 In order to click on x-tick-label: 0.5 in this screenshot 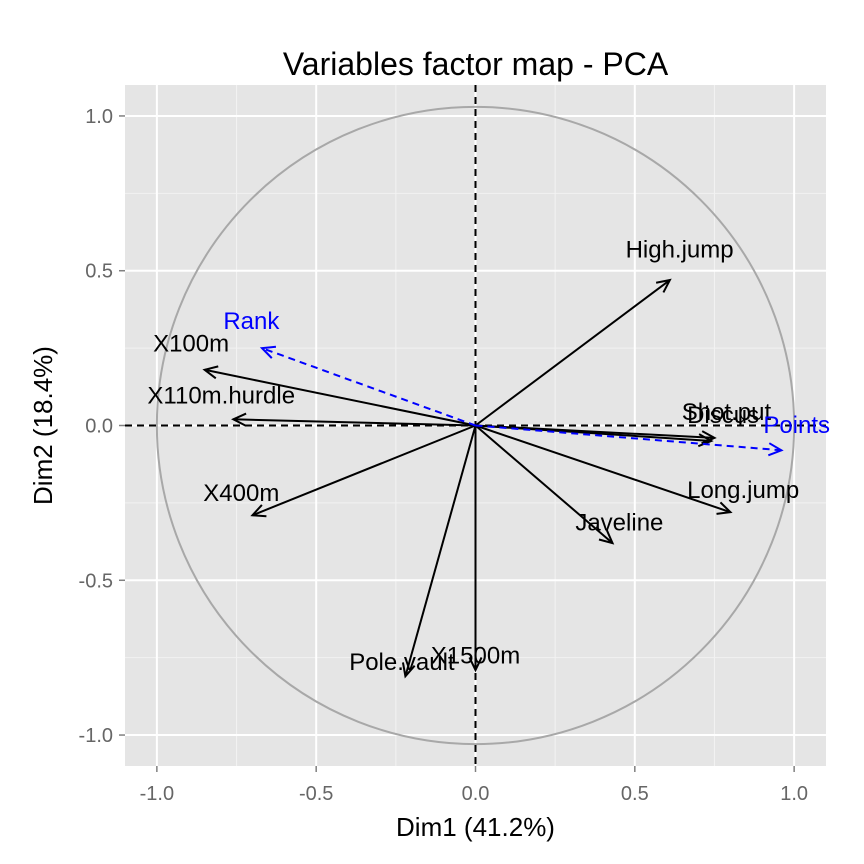, I will do `click(635, 794)`.